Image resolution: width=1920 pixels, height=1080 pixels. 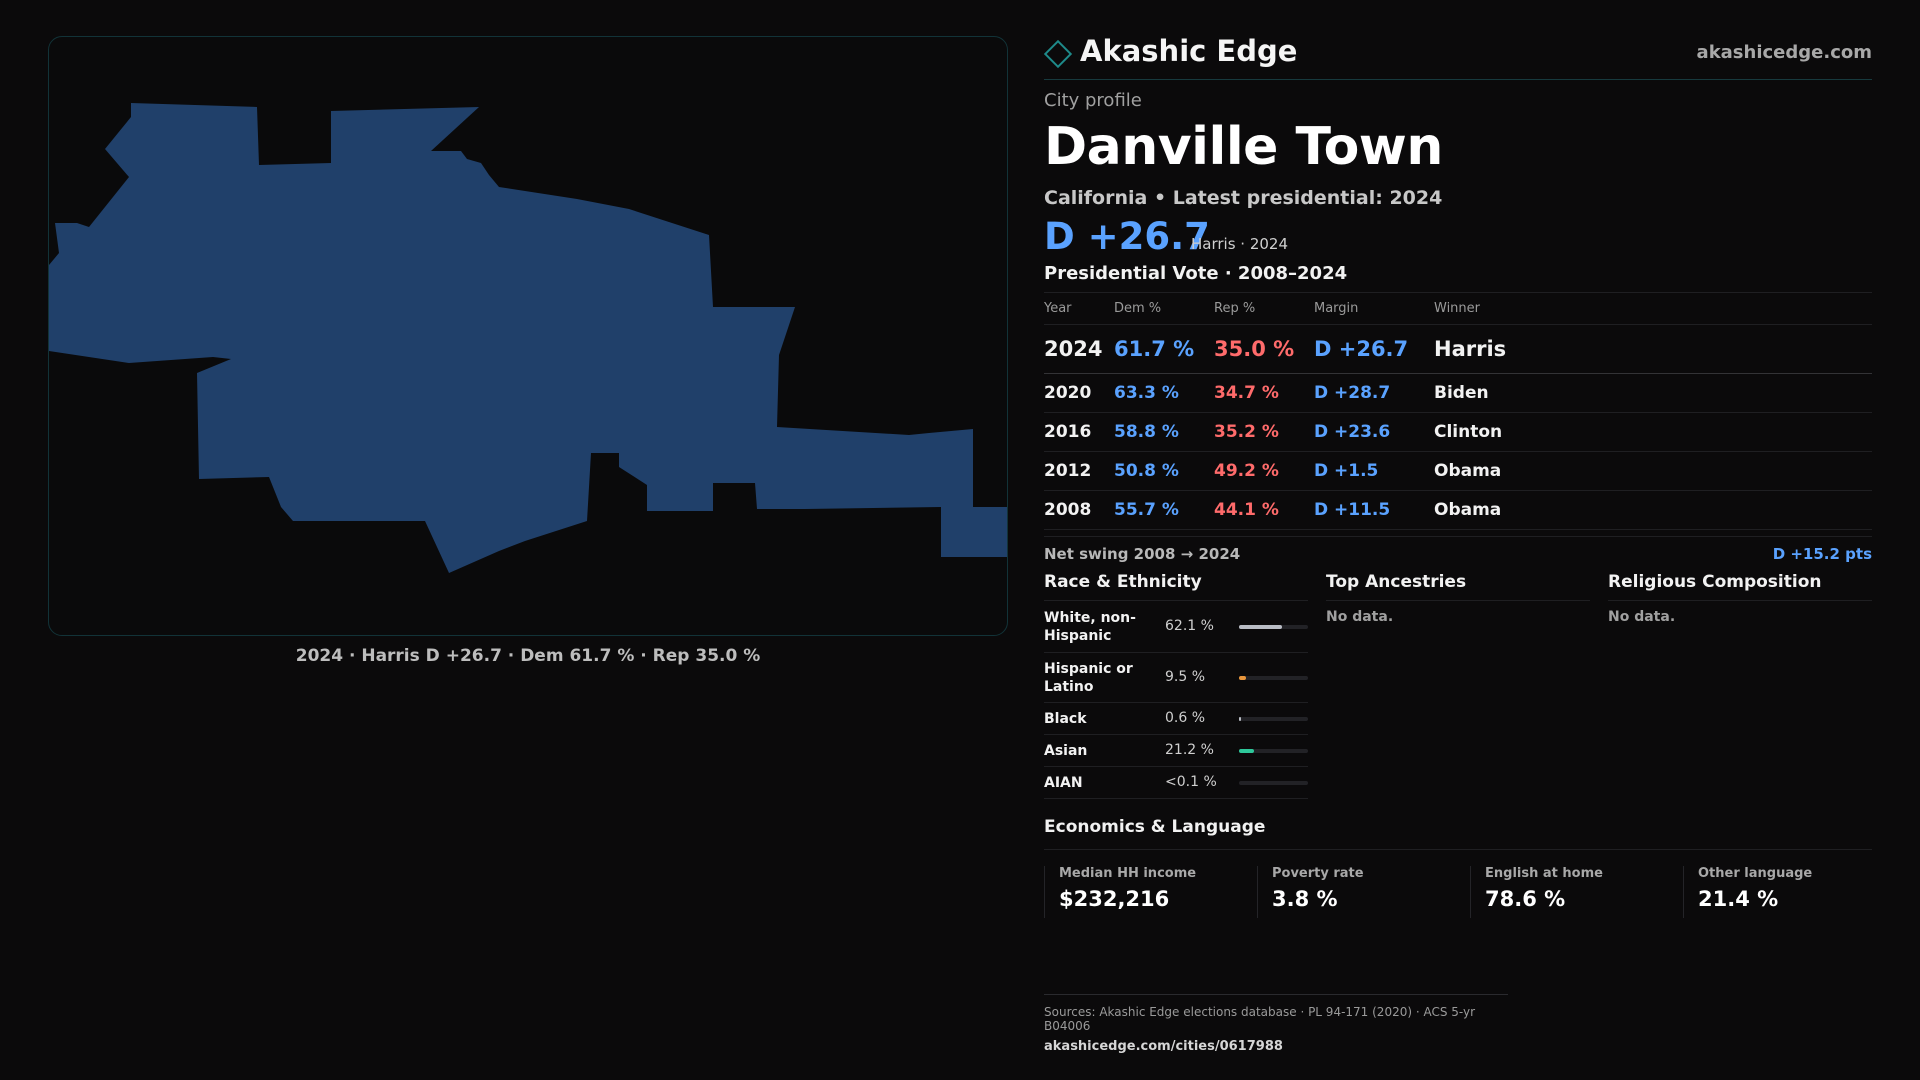 What do you see at coordinates (1164, 510) in the screenshot?
I see `dem-cell: 55.7 %` at bounding box center [1164, 510].